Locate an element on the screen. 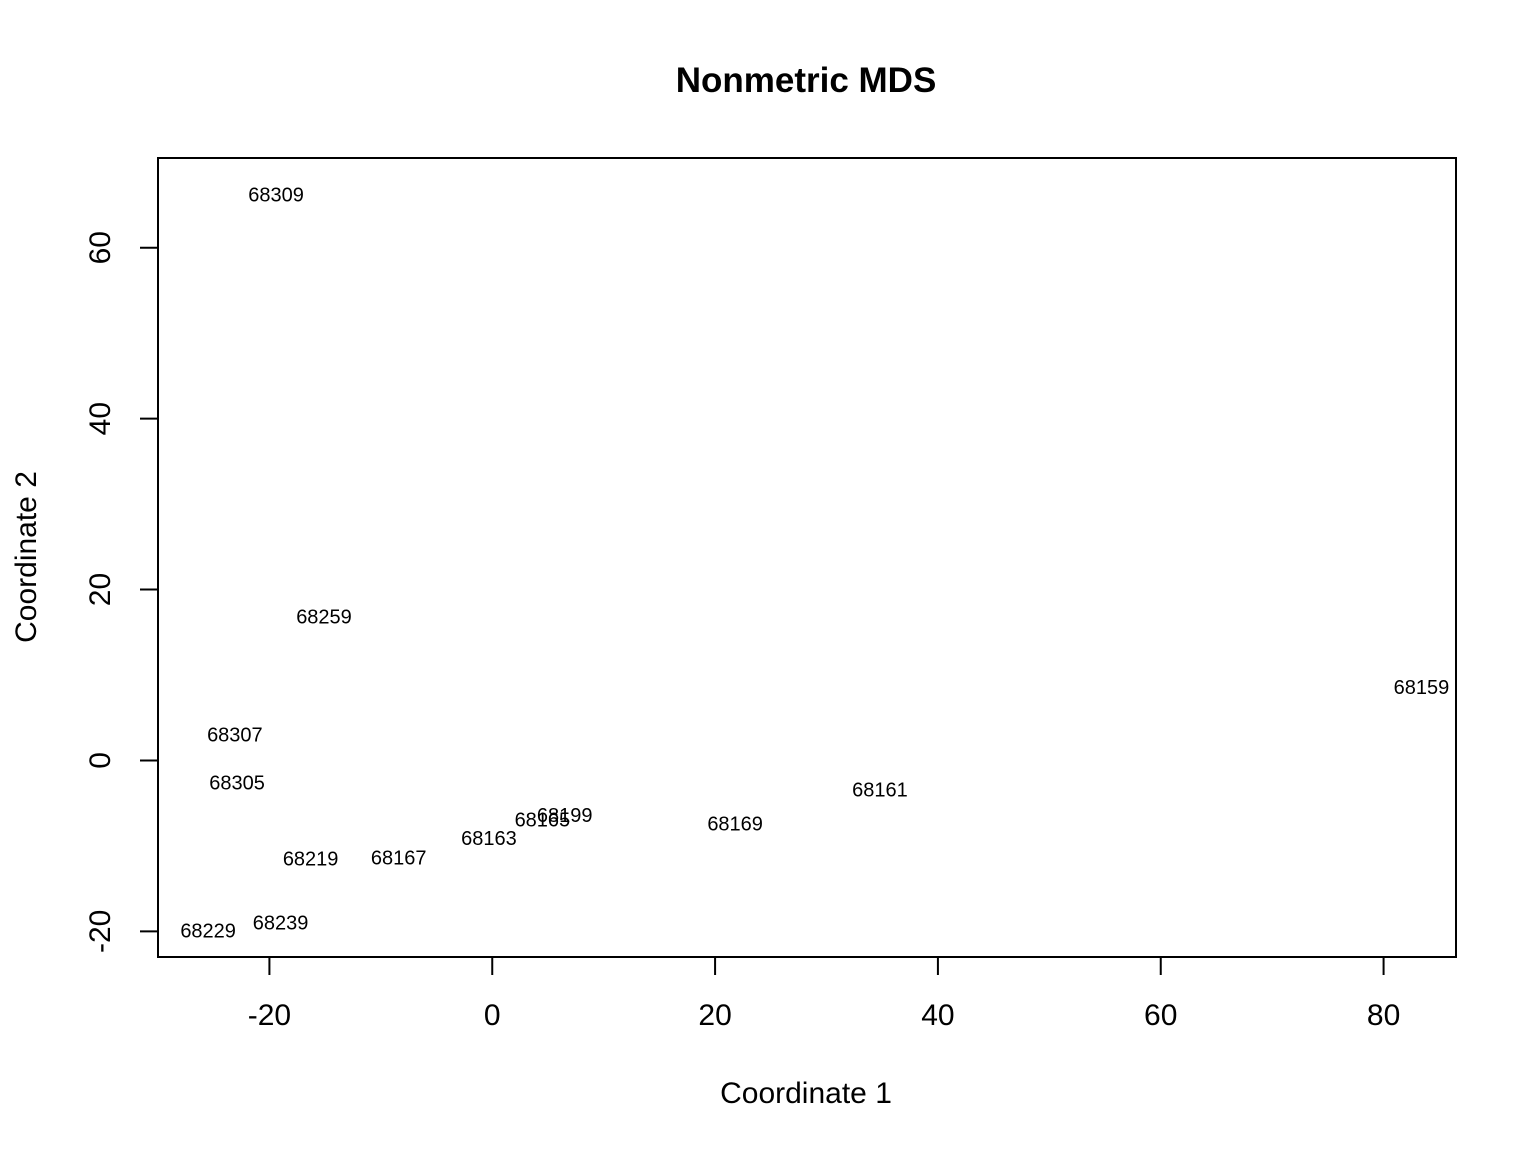  point-label-68309: 68309 is located at coordinates (276, 196).